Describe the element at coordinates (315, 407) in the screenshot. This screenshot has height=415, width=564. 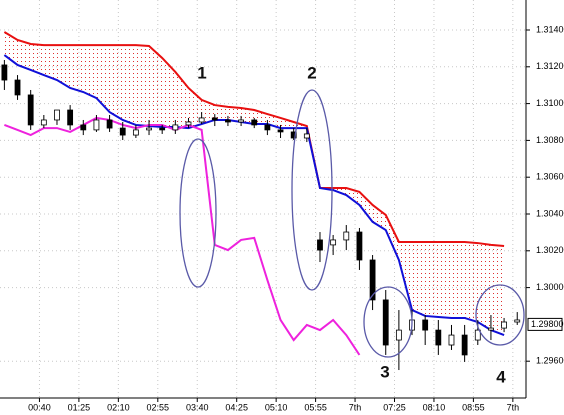
I see `x-tick-label: 05:55` at that location.